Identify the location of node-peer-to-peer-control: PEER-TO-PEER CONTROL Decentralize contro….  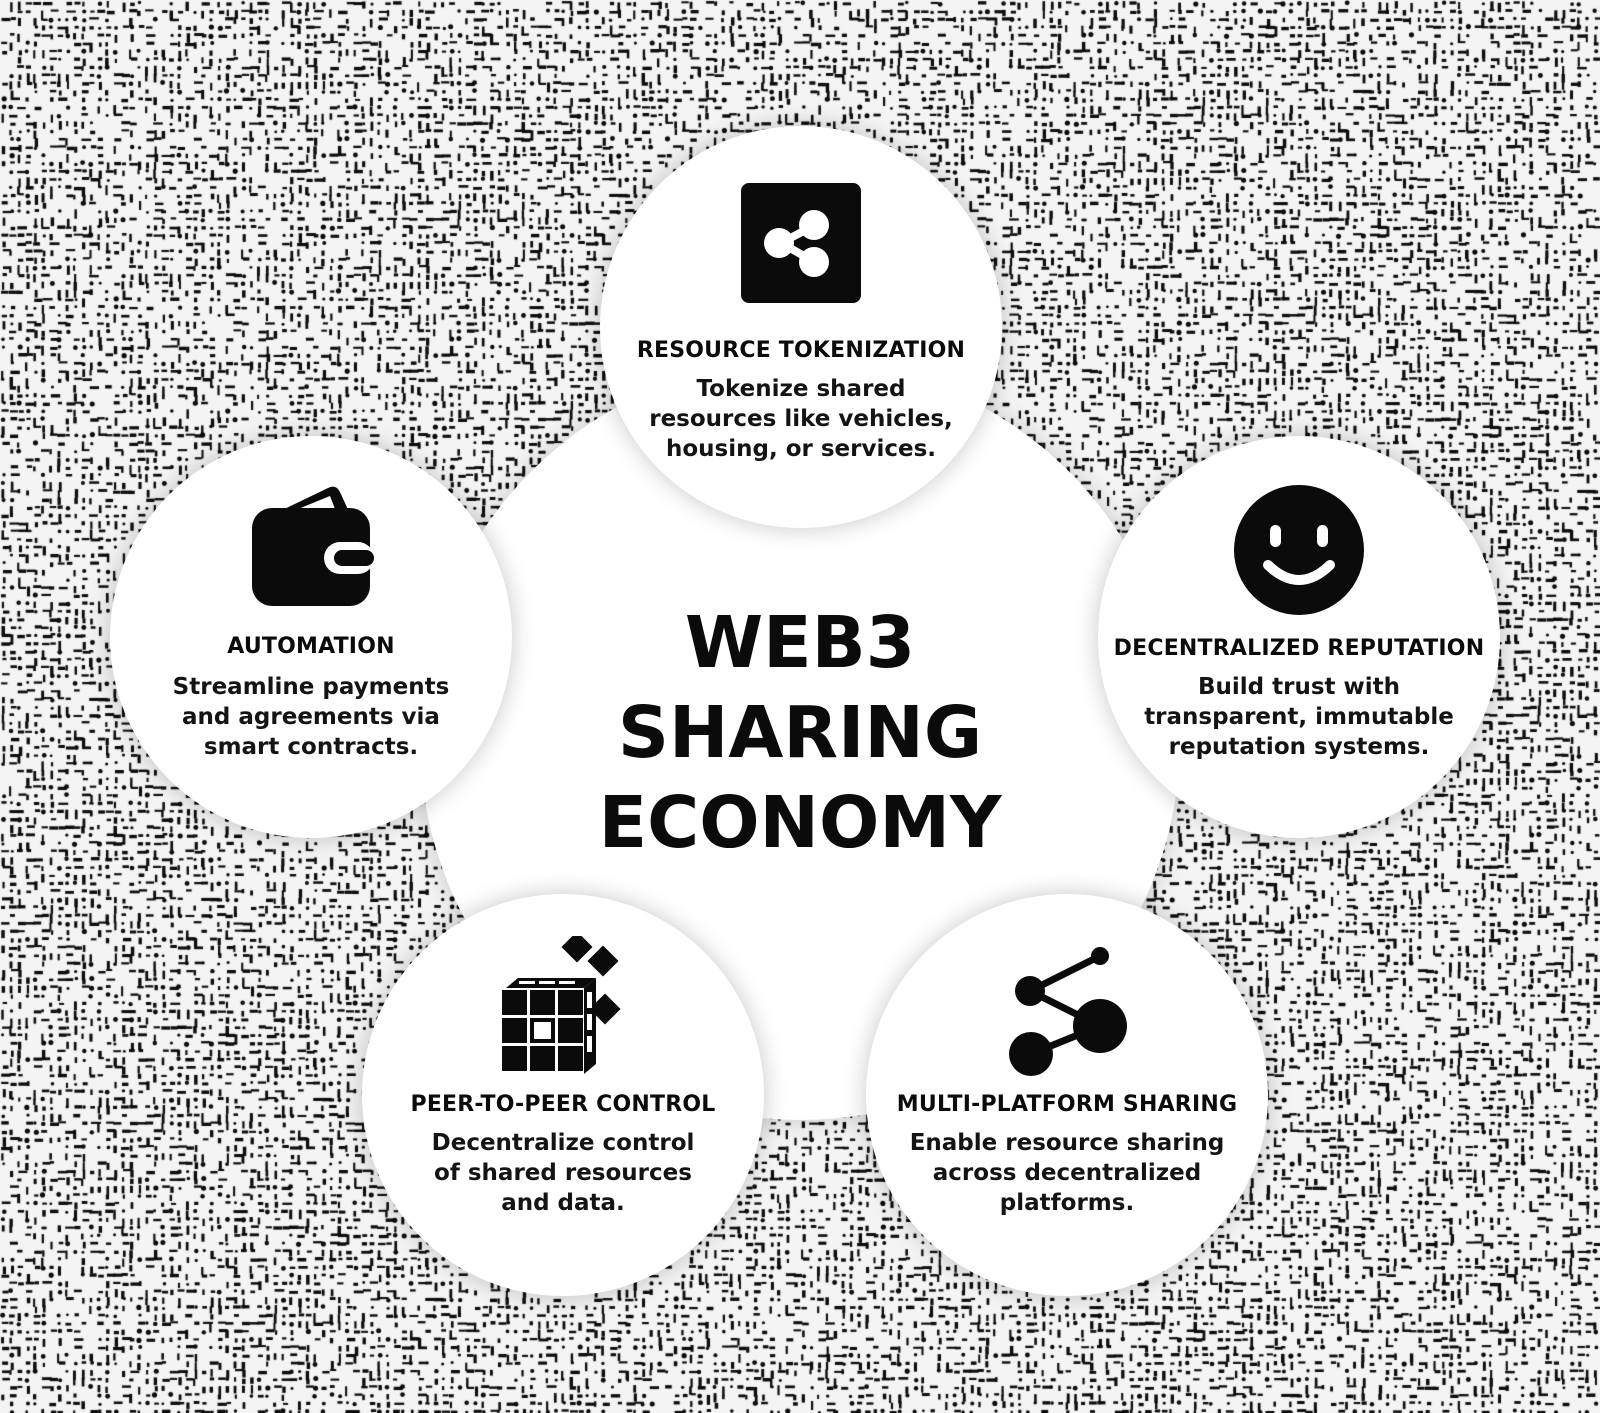
(563, 1095).